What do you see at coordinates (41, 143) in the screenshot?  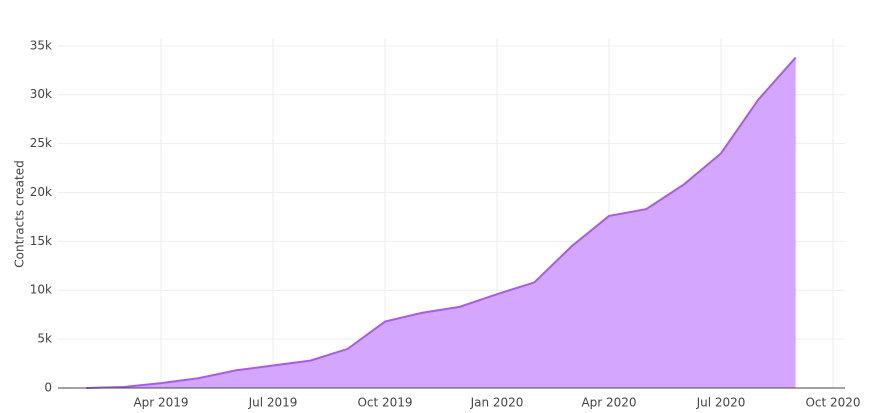 I see `y-tick-label: 25k` at bounding box center [41, 143].